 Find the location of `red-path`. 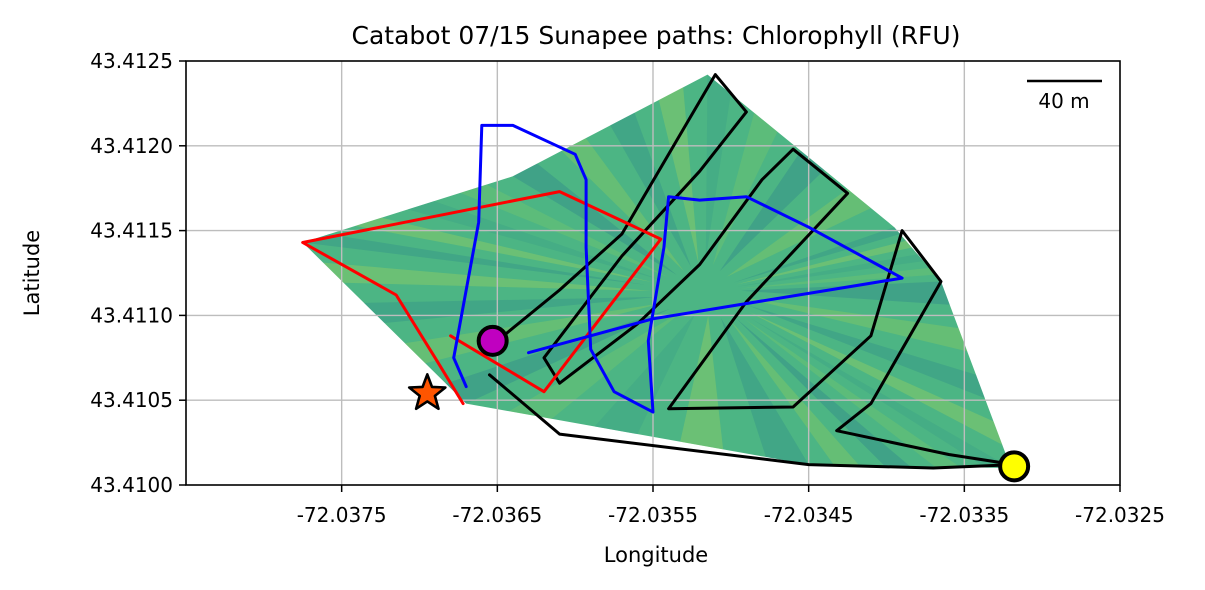

red-path is located at coordinates (482, 298).